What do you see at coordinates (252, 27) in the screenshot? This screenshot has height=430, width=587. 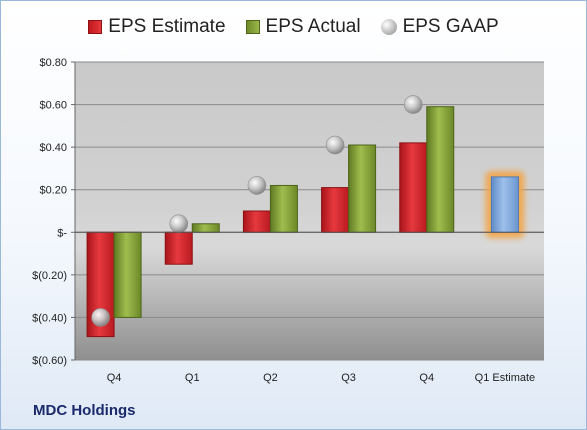 I see `legend-swatch-actual` at bounding box center [252, 27].